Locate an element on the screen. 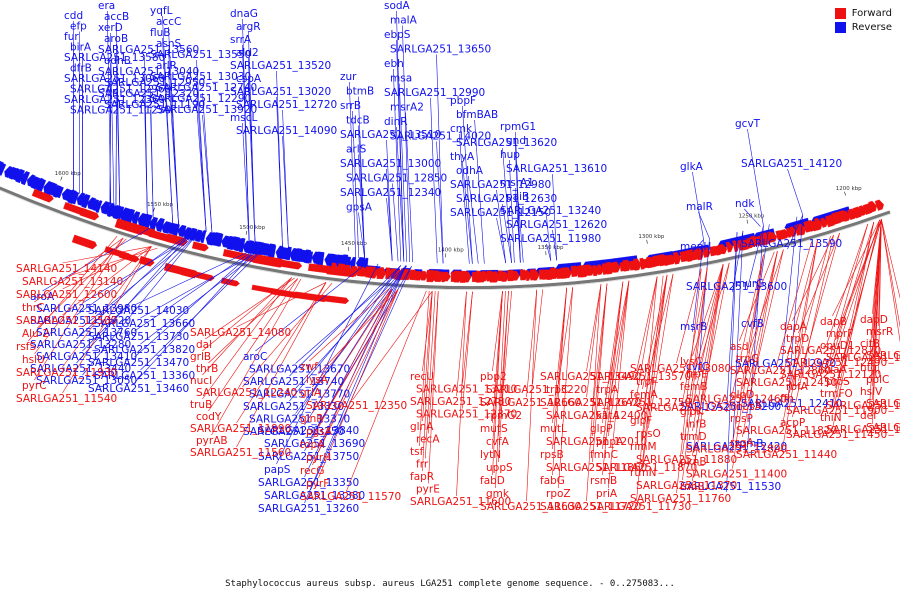 This screenshot has width=900, height=600. forward-gene-label: rtmN is located at coordinates (643, 473).